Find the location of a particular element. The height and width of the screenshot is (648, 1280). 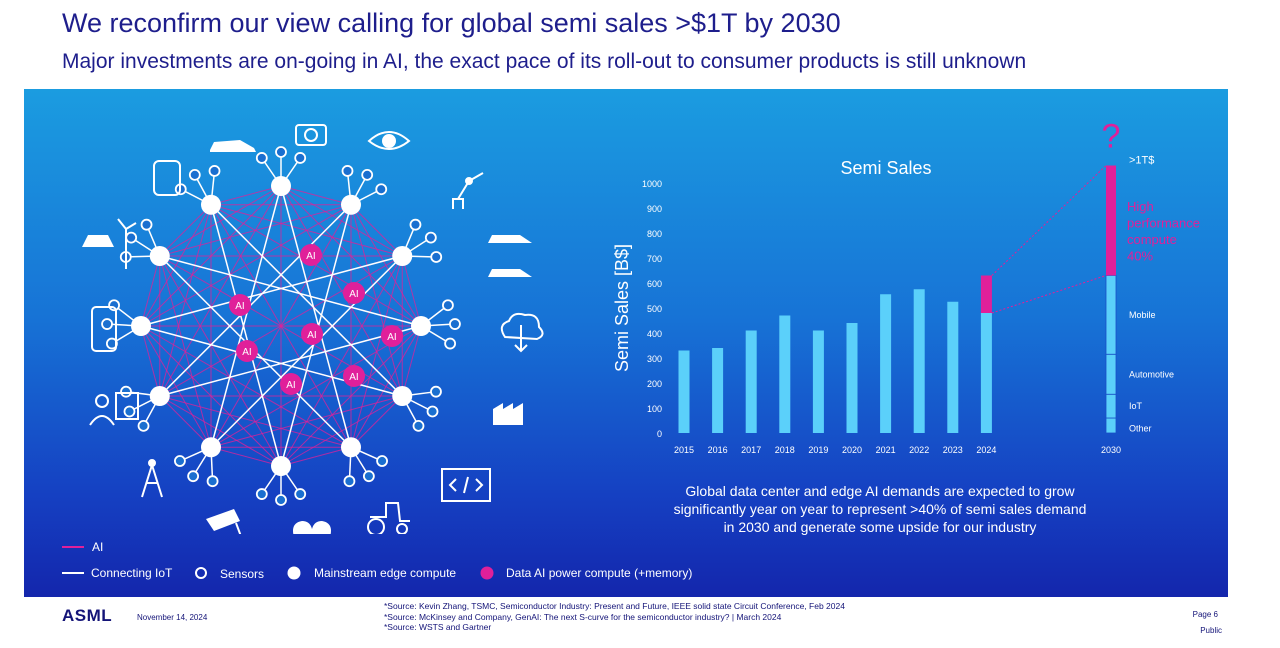

bar-2030-hpc is located at coordinates (1111, 220).